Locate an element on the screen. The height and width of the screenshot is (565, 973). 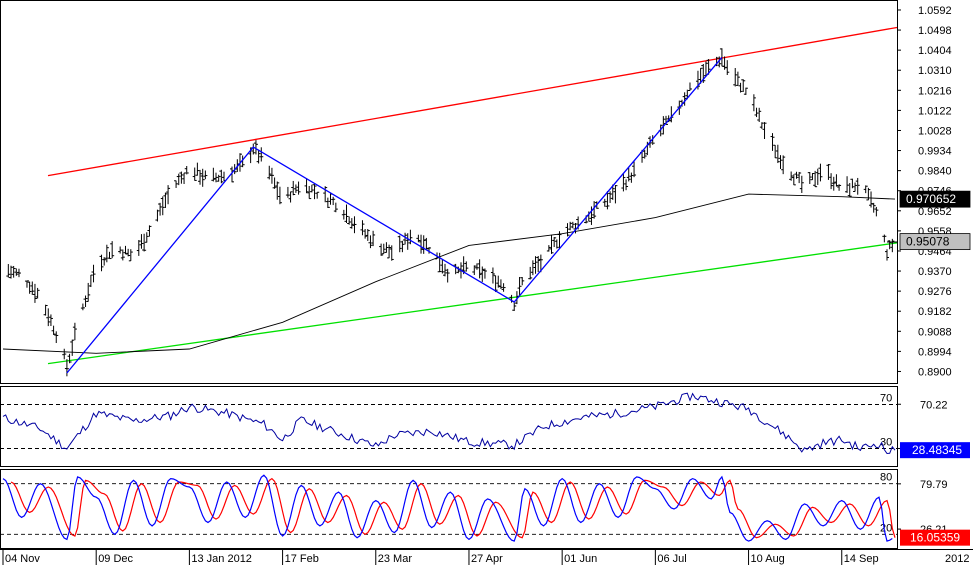
price-y-tick-label: 0.8900 is located at coordinates (935, 372).